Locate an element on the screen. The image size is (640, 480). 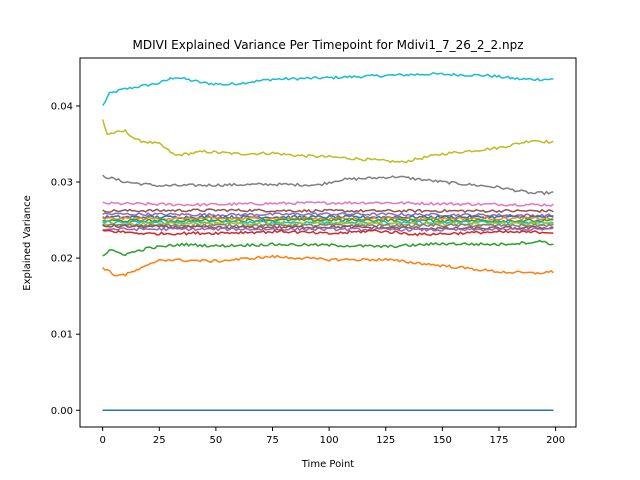
x-tick-label: 150 is located at coordinates (442, 440).